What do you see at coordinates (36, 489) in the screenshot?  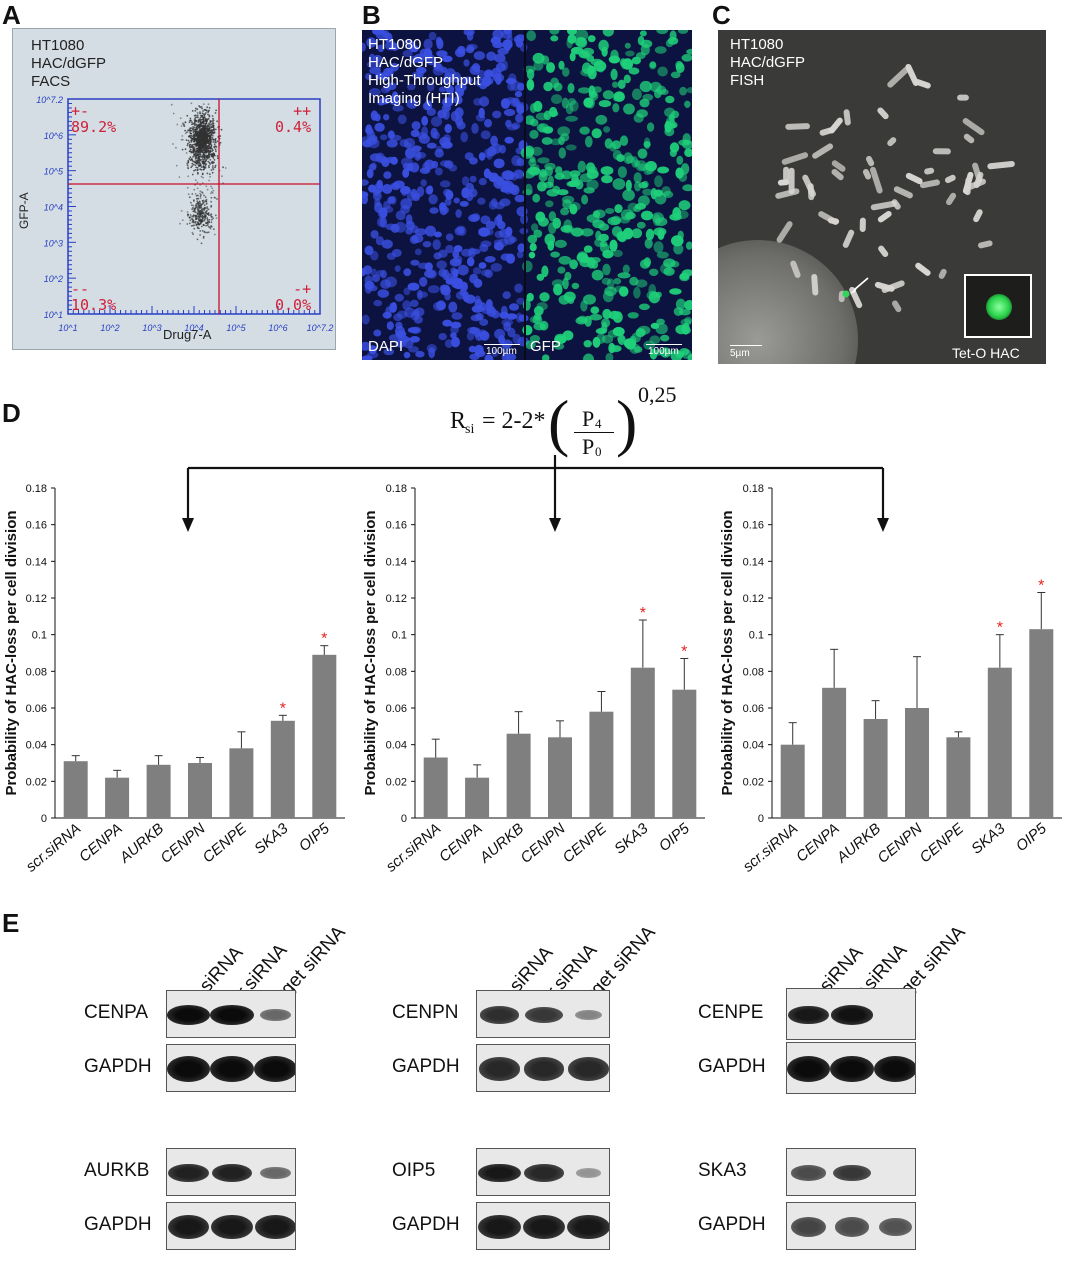 I see `y-tick-label: 0.18` at bounding box center [36, 489].